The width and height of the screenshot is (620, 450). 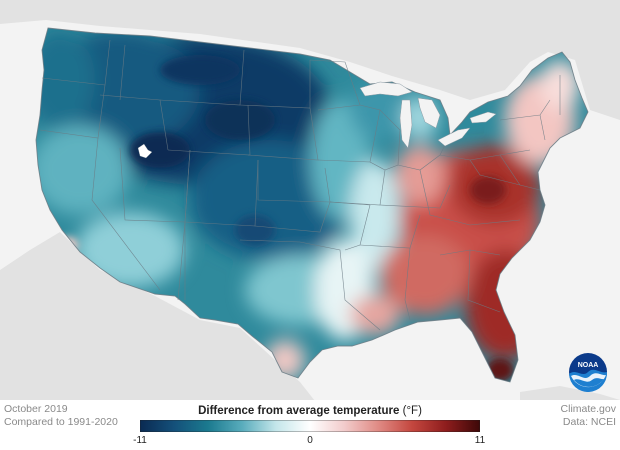 What do you see at coordinates (589, 422) in the screenshot?
I see `credit-data: Data: NCEI` at bounding box center [589, 422].